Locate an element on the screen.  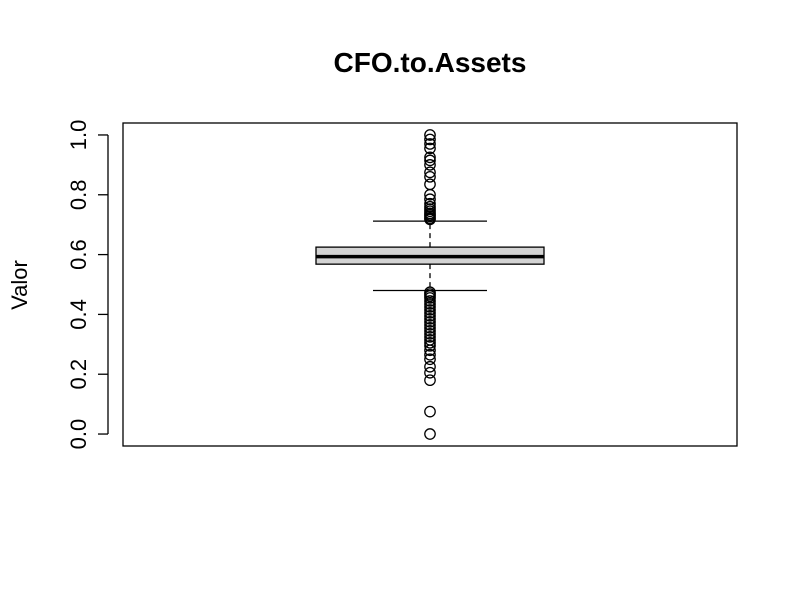
y-tick-label: 1.0 is located at coordinates (78, 135).